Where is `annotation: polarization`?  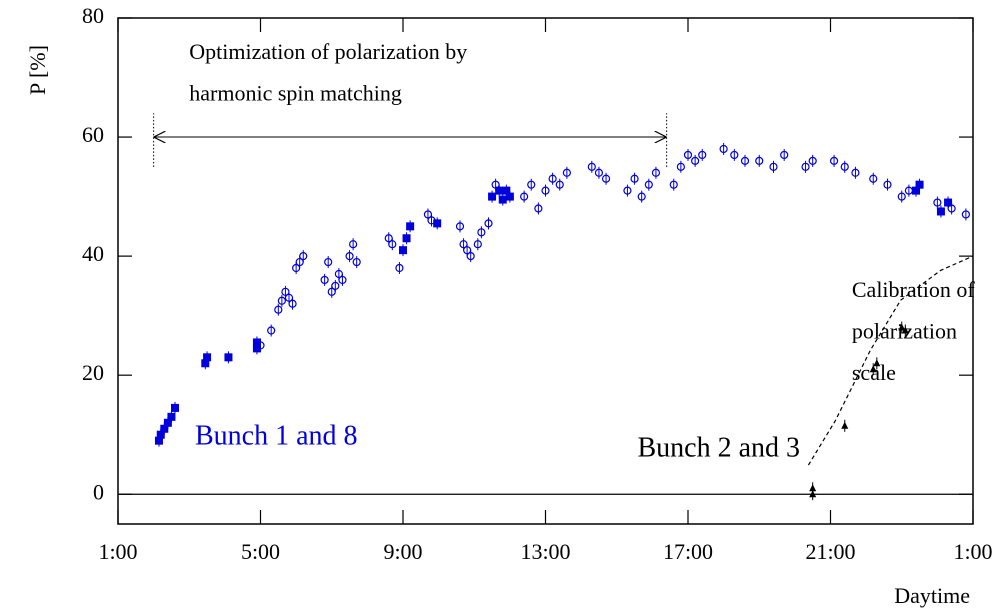 annotation: polarization is located at coordinates (904, 331).